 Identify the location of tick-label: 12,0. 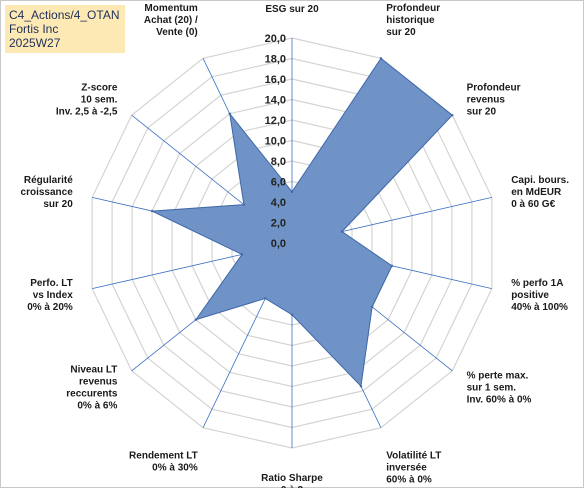
(275, 121).